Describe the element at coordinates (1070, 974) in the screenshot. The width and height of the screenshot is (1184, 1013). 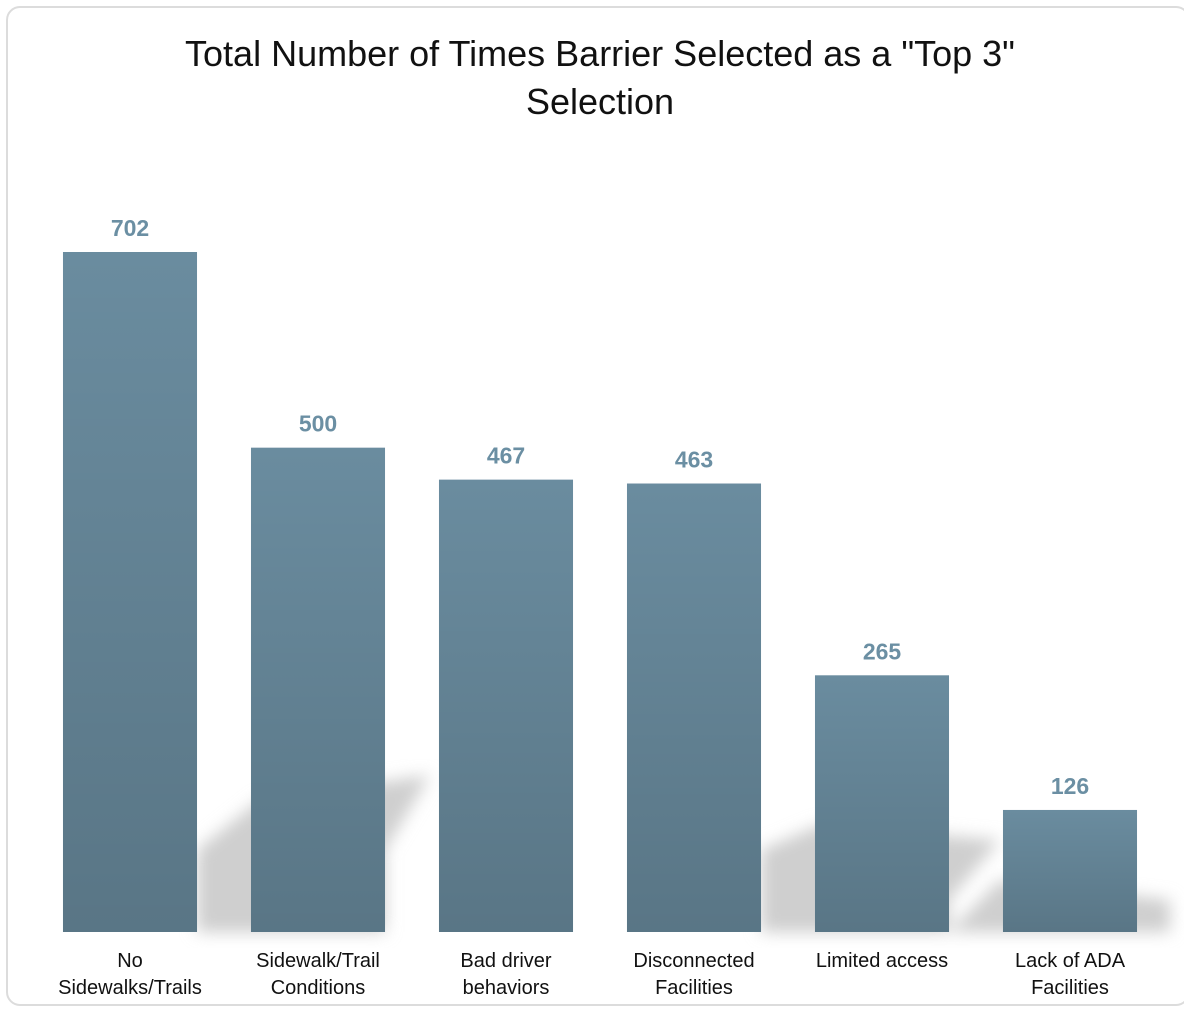
I see `x-tick-label: Lack of ADA Facilities` at that location.